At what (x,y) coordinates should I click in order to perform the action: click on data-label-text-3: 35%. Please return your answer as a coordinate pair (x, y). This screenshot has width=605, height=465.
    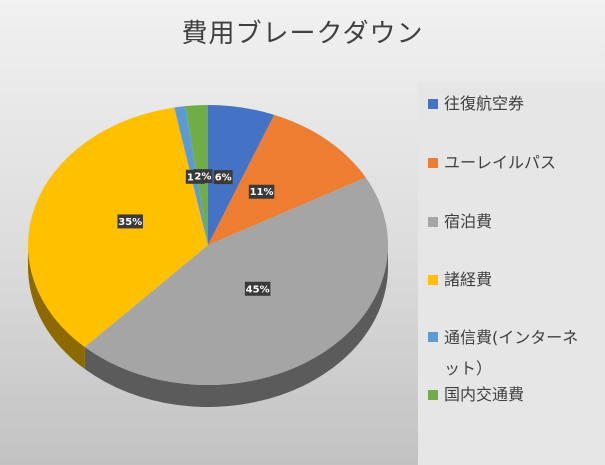
    Looking at the image, I should click on (130, 222).